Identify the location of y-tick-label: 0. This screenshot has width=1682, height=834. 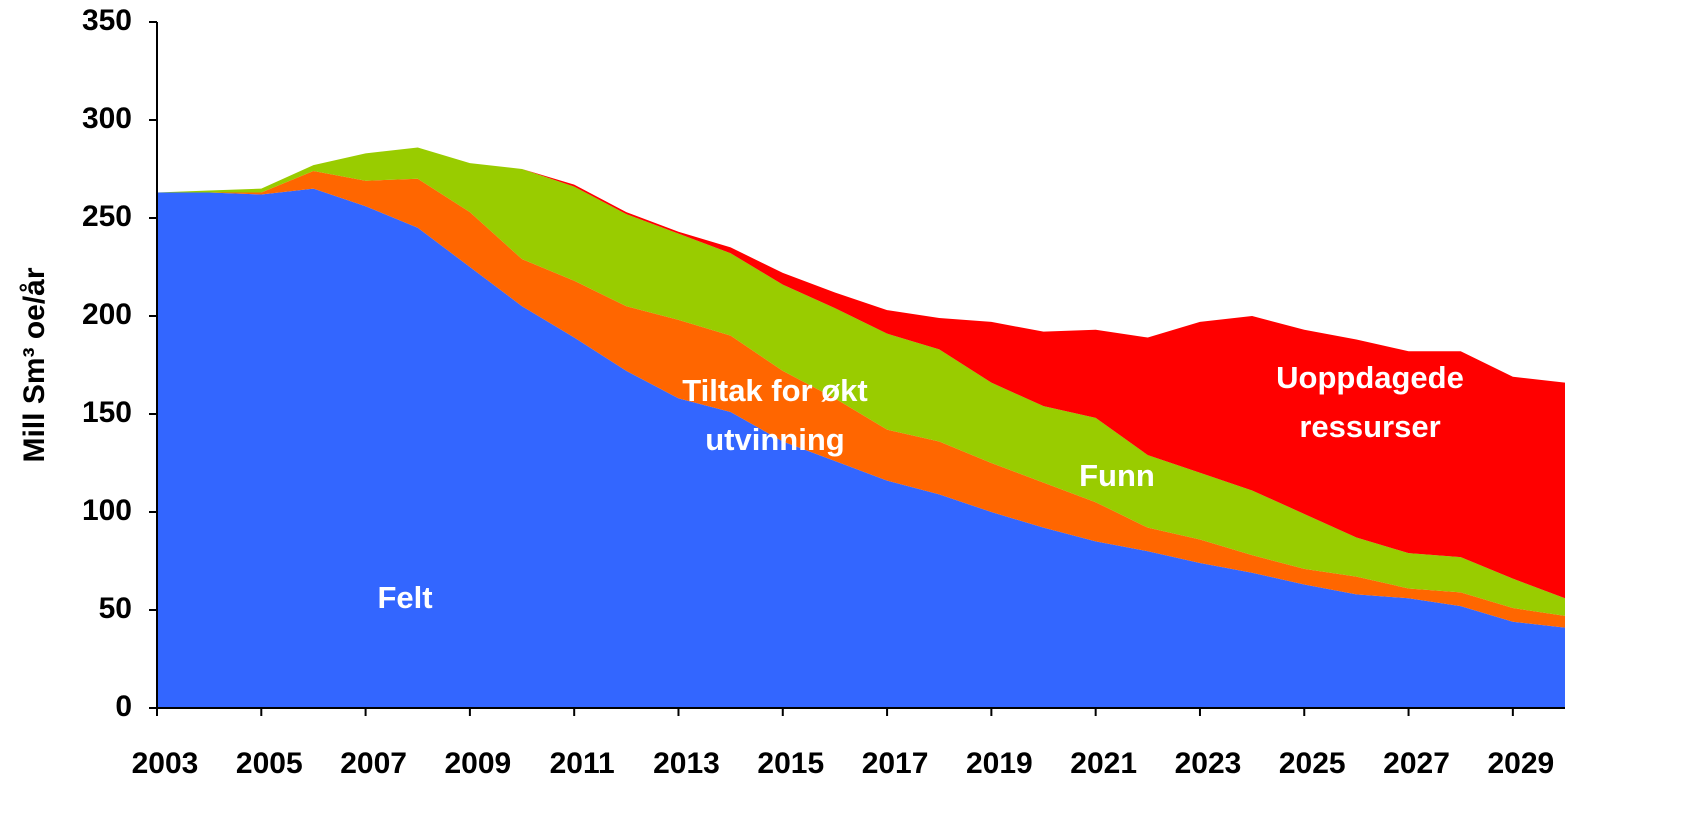
(123, 706).